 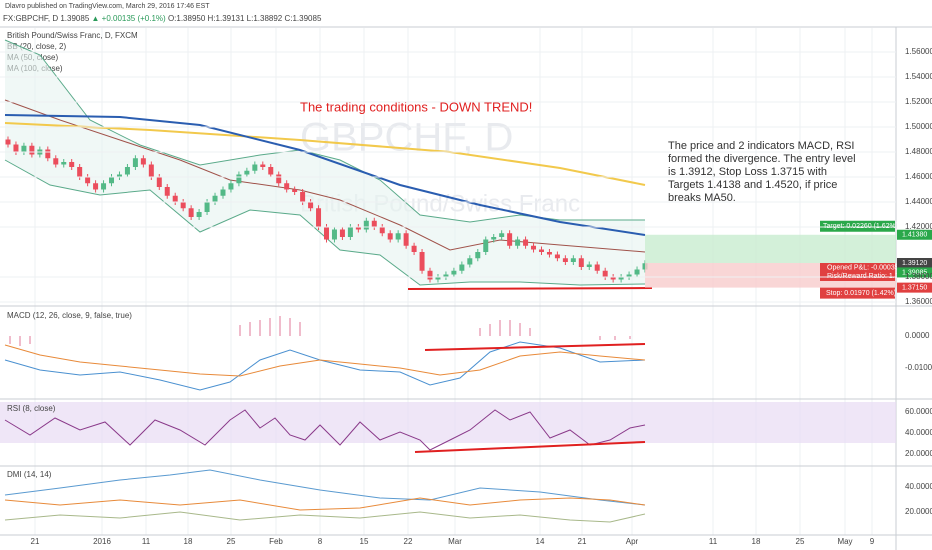 What do you see at coordinates (35, 541) in the screenshot?
I see `x-tick-label: 21` at bounding box center [35, 541].